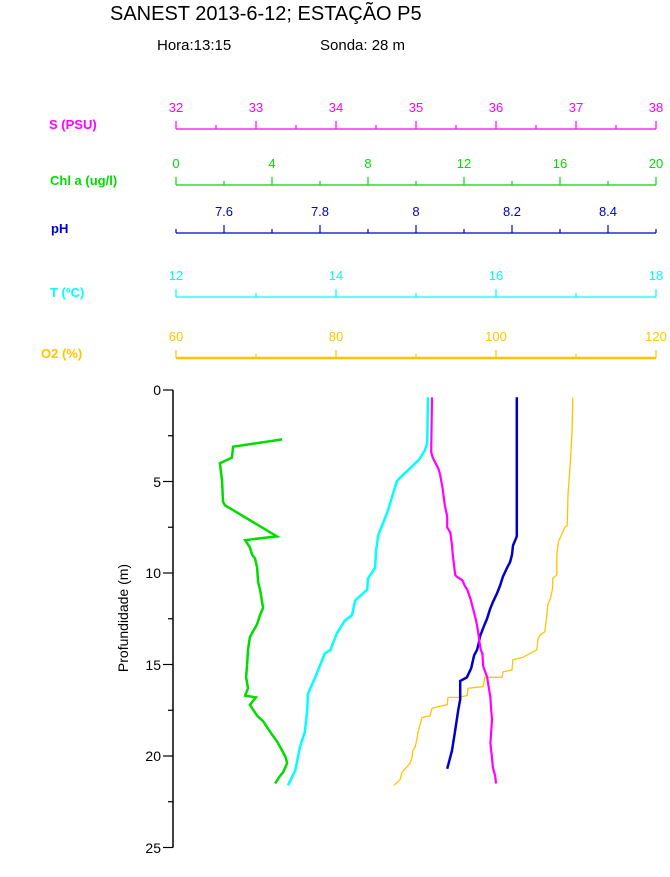 This screenshot has width=670, height=877. Describe the element at coordinates (60, 228) in the screenshot. I see `axis-label-ph: pH` at that location.